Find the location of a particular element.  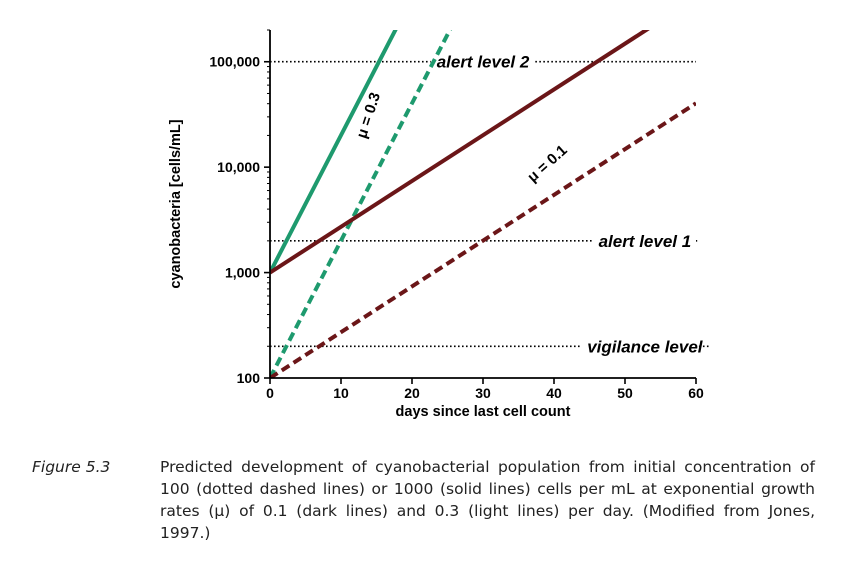

y-tick-label: 10,000 is located at coordinates (238, 167).